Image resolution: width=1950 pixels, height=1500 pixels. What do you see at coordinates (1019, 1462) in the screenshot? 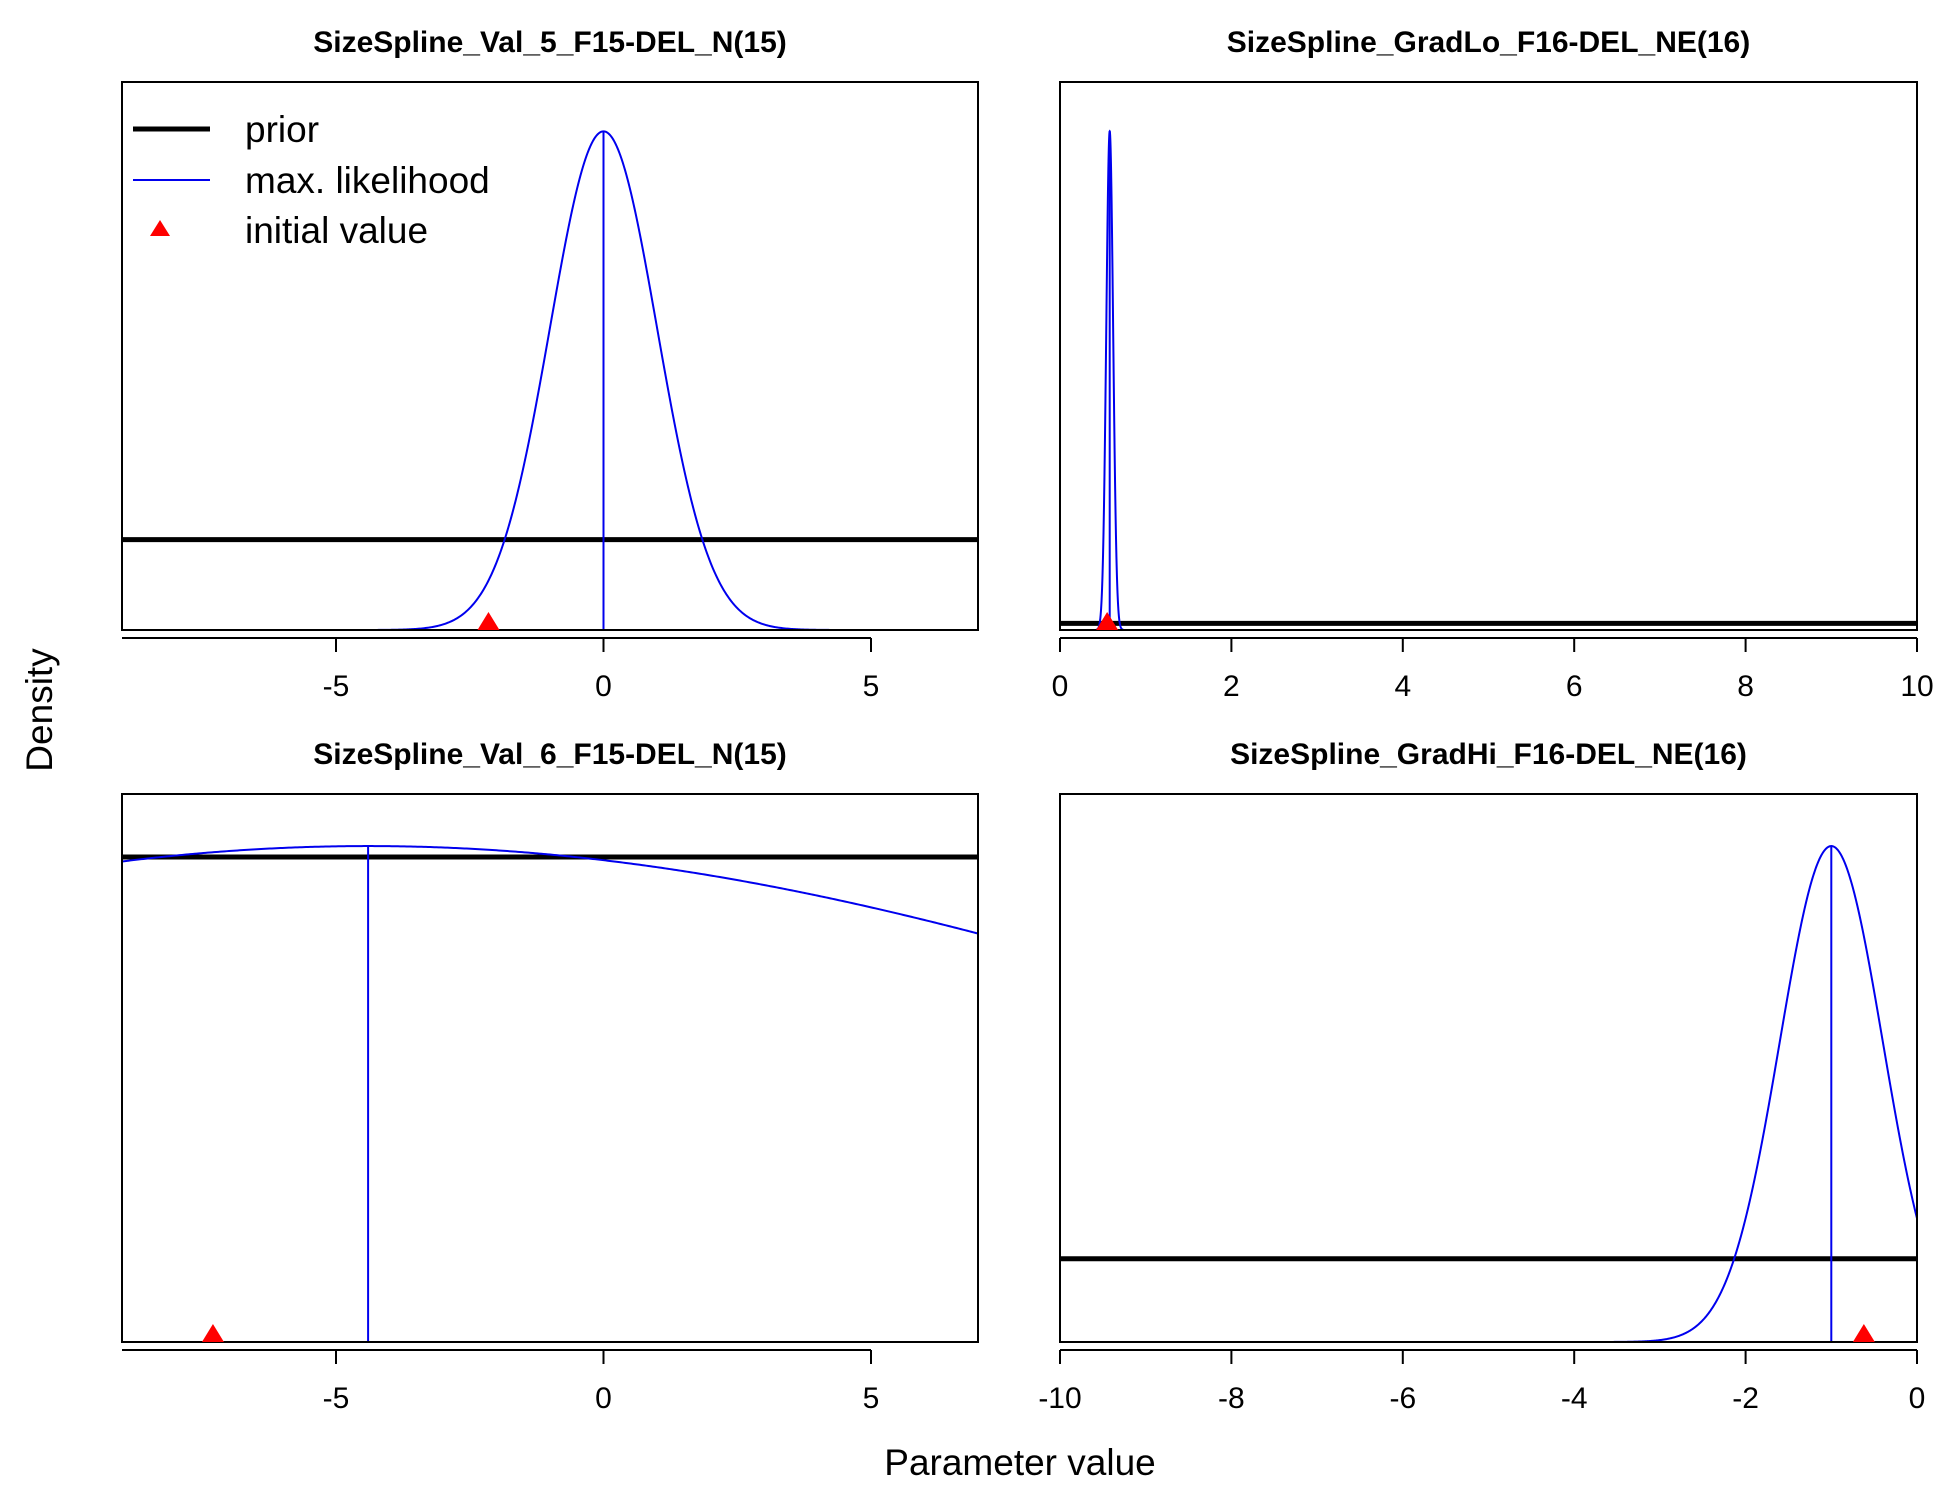
I see `x-axis-label: Parameter value` at bounding box center [1019, 1462].